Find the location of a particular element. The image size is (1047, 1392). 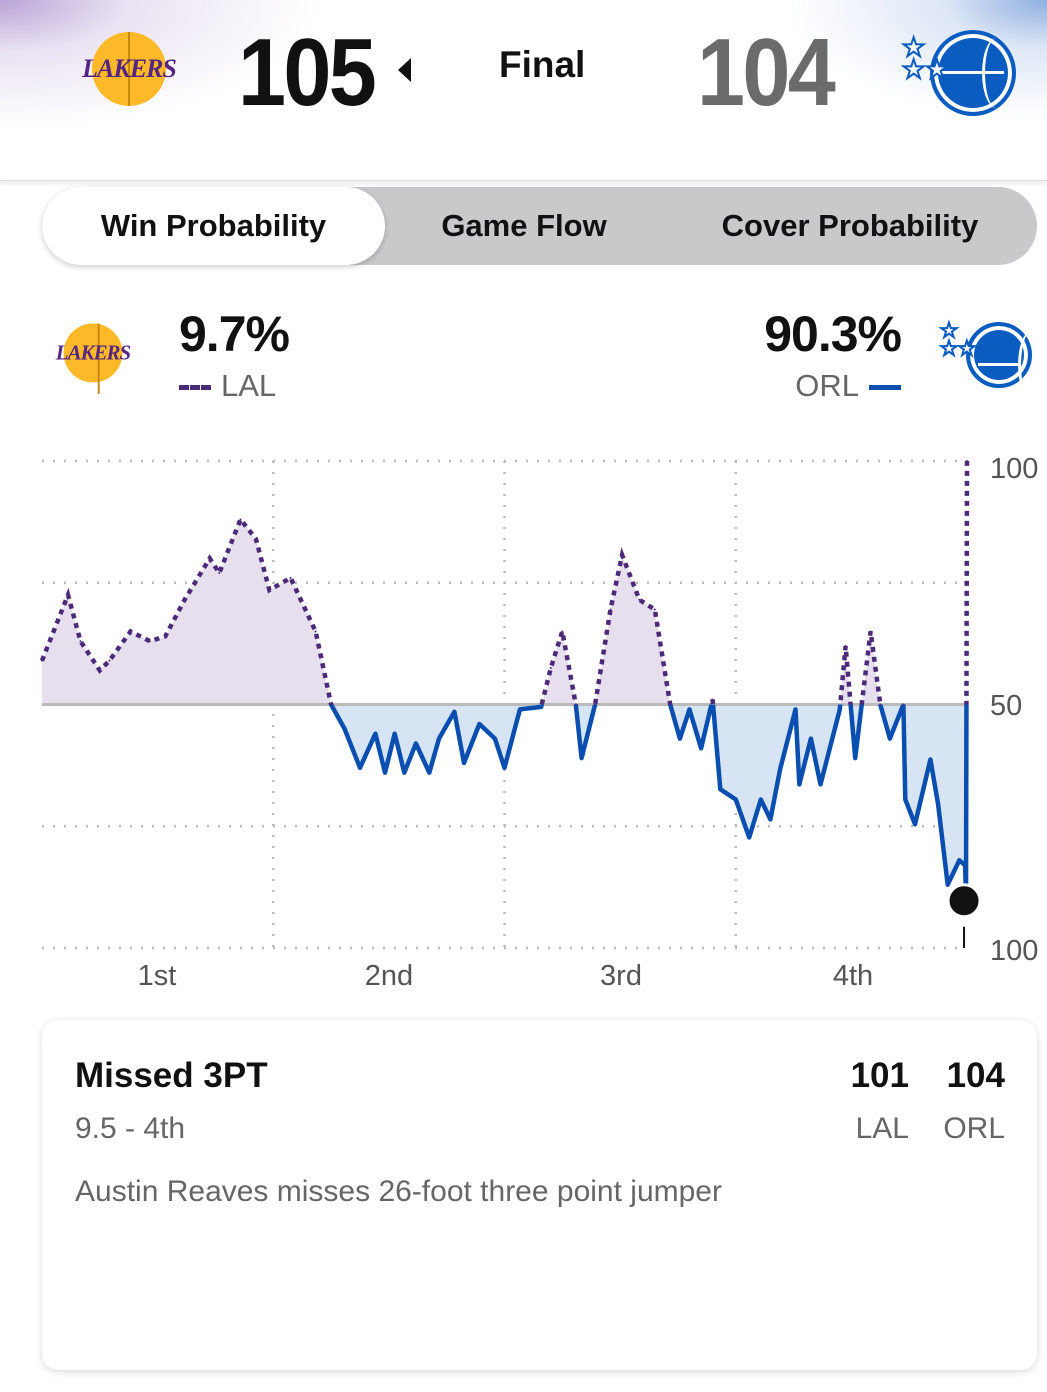

lakers-logo: LAKERS is located at coordinates (129, 69).